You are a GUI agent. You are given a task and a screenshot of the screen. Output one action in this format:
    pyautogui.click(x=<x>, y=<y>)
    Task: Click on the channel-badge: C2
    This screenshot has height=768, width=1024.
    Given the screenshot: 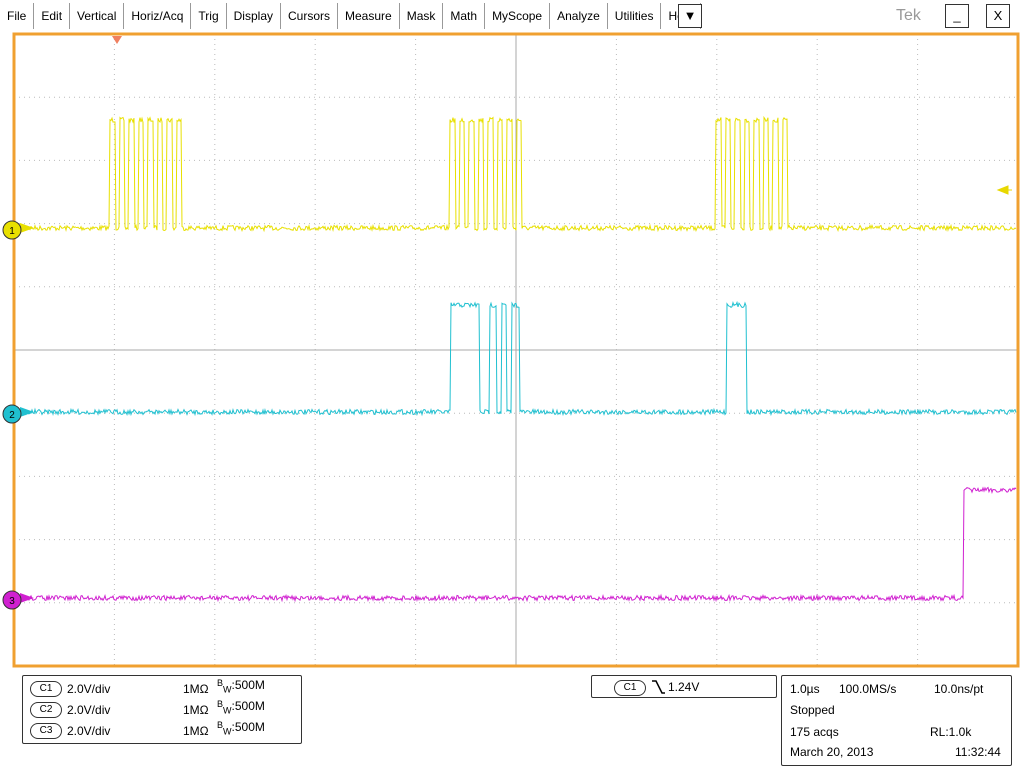 What is the action you would take?
    pyautogui.click(x=46, y=710)
    